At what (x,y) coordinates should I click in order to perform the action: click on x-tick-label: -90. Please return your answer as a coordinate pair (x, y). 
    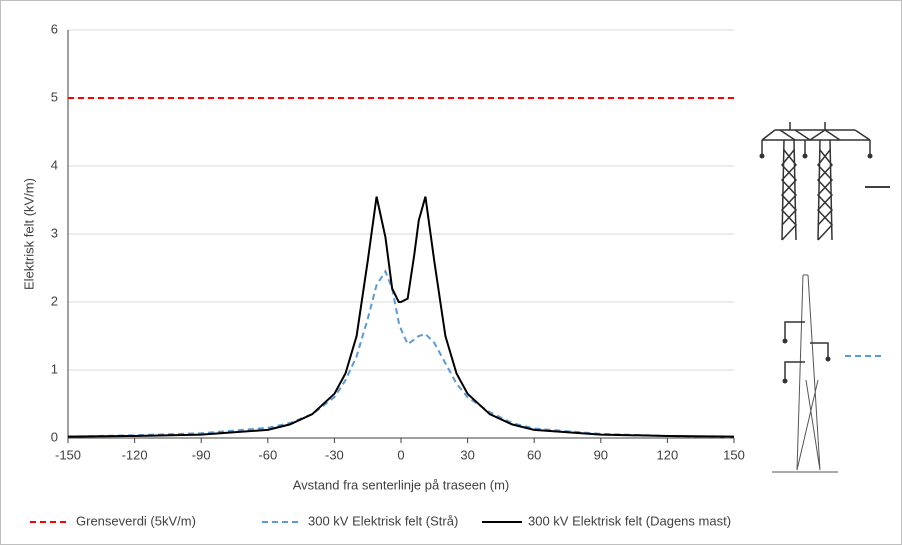
    Looking at the image, I should click on (201, 454).